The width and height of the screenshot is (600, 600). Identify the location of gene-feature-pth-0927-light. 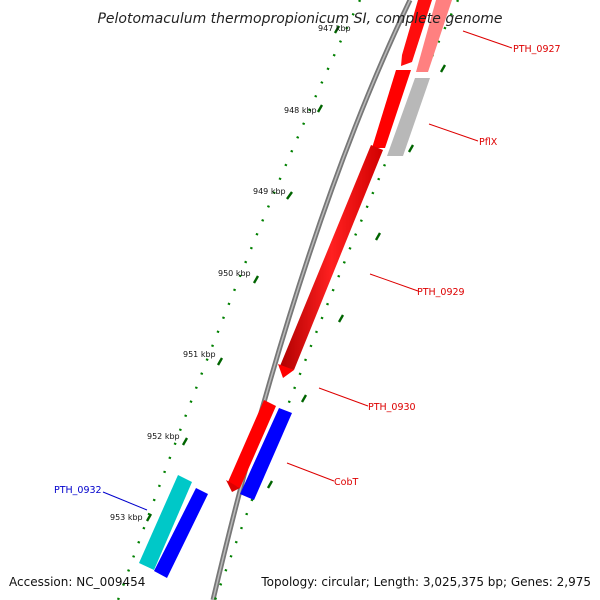
(434, 36).